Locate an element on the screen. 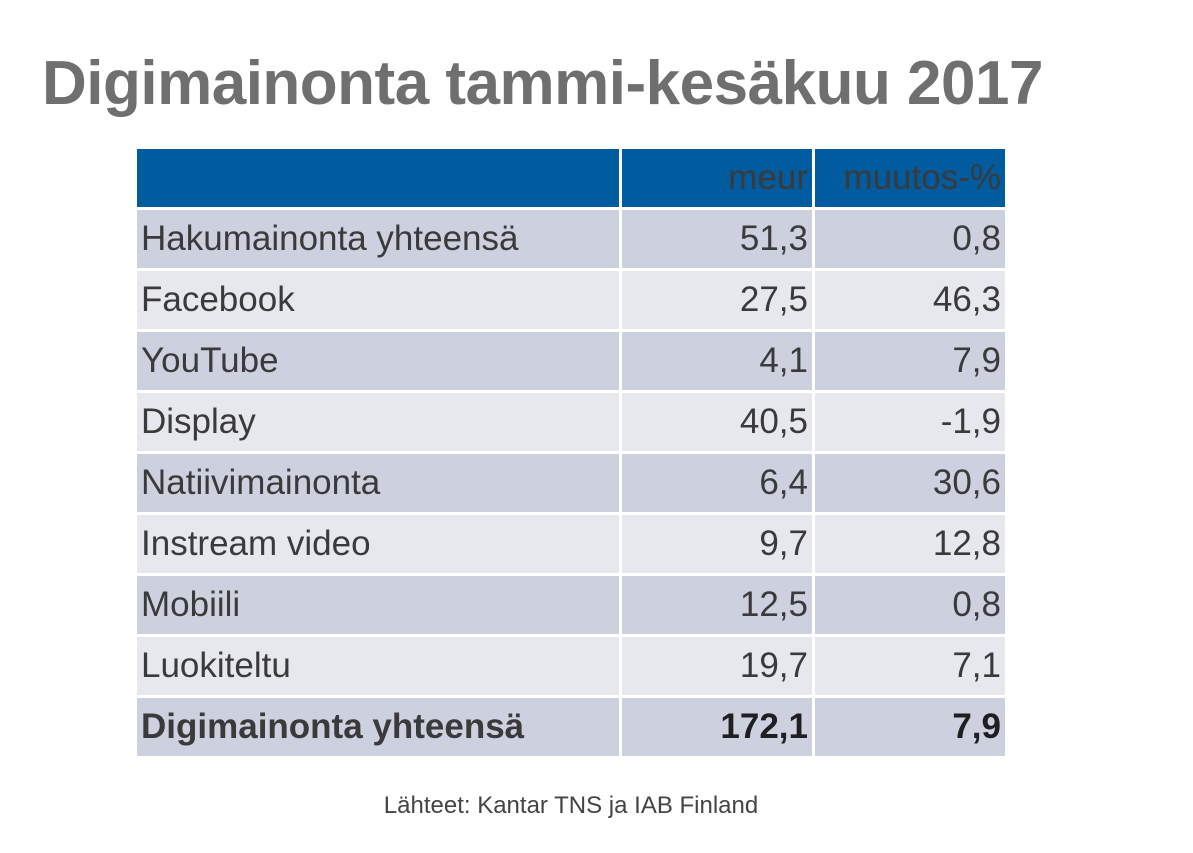 This screenshot has width=1193, height=853. row-change-value: 30,6 is located at coordinates (910, 483).